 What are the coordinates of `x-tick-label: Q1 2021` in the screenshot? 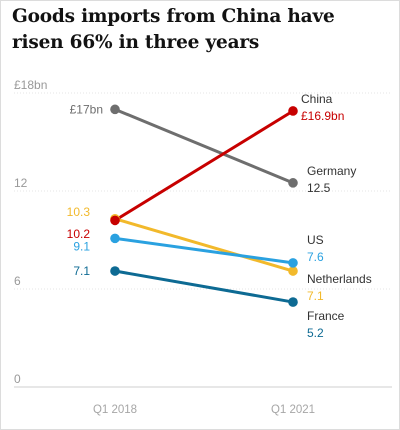 It's located at (293, 410).